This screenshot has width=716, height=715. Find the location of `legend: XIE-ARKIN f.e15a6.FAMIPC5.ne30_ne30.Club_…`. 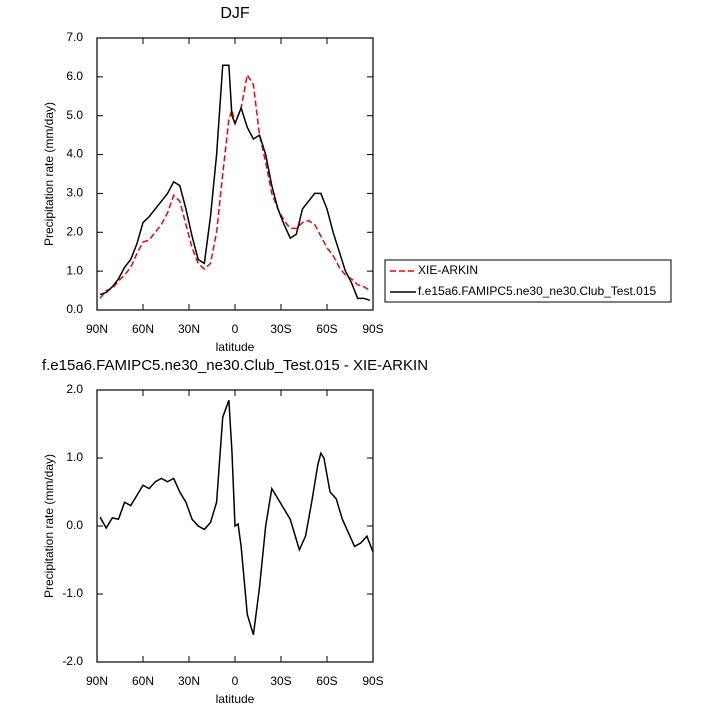

legend: XIE-ARKIN f.e15a6.FAMIPC5.ne30_ne30.Club_… is located at coordinates (528, 281).